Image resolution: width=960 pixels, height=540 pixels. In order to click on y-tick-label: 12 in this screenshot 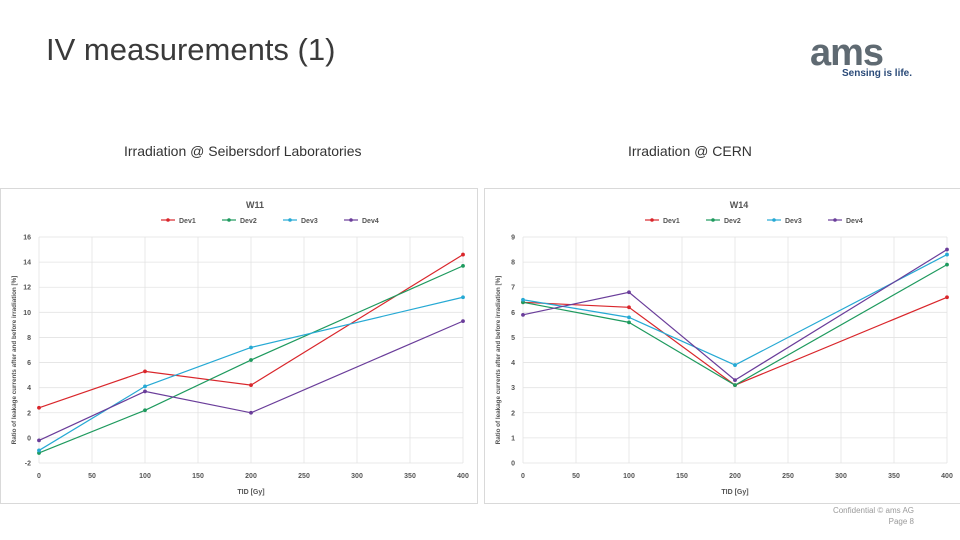, I will do `click(27, 288)`.